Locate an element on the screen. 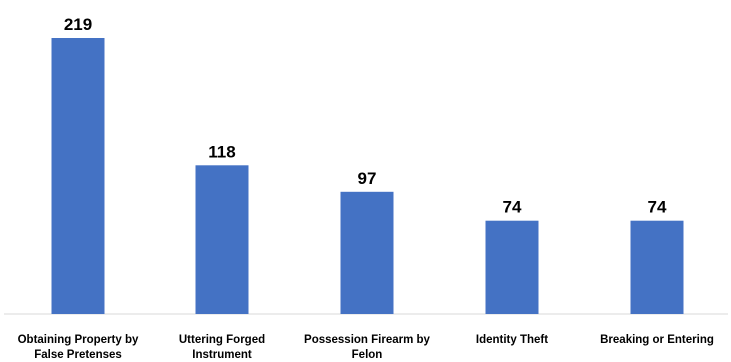  category-label: Possession Firearm by is located at coordinates (367, 340).